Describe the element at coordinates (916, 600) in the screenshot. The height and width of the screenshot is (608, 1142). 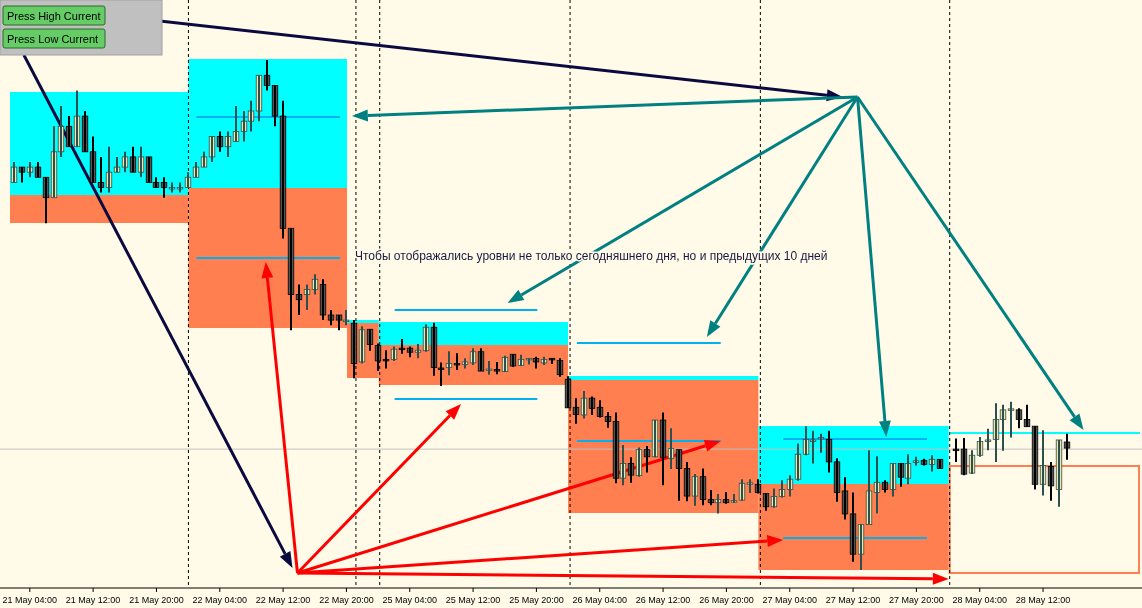
I see `x-tick-label: 27 May 20:00` at that location.